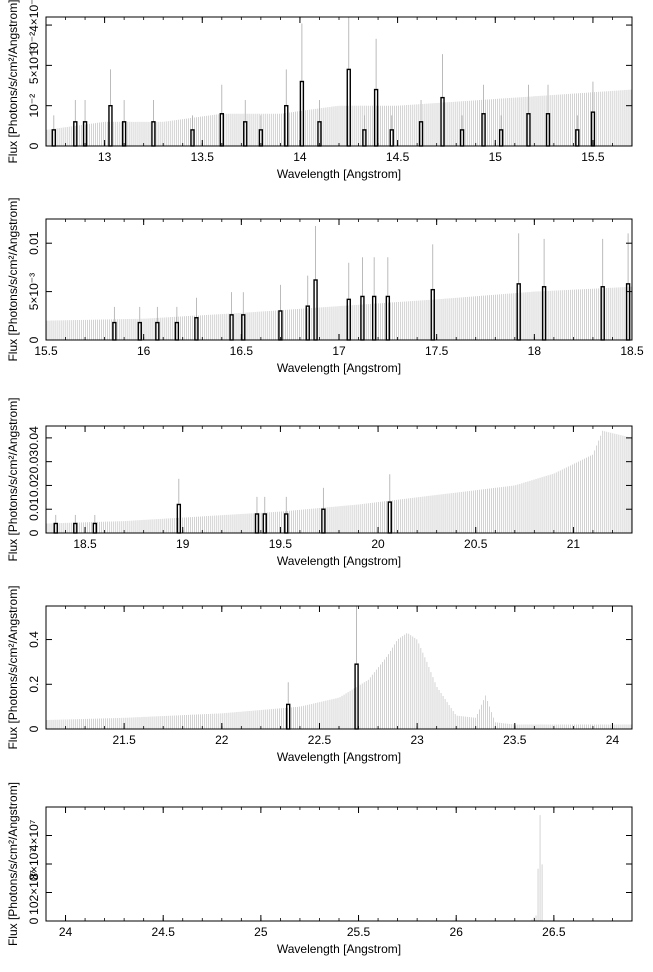 The image size is (653, 972). I want to click on y-tick-label: 4×10⁷, so click(34, 835).